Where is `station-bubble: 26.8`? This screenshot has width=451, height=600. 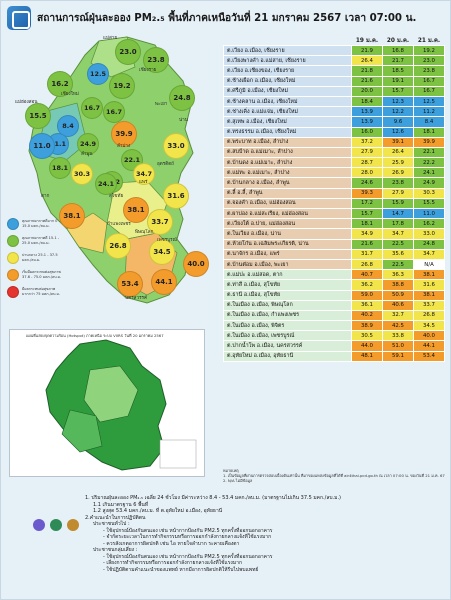
station-bubble: 26.8 is located at coordinates (118, 246).